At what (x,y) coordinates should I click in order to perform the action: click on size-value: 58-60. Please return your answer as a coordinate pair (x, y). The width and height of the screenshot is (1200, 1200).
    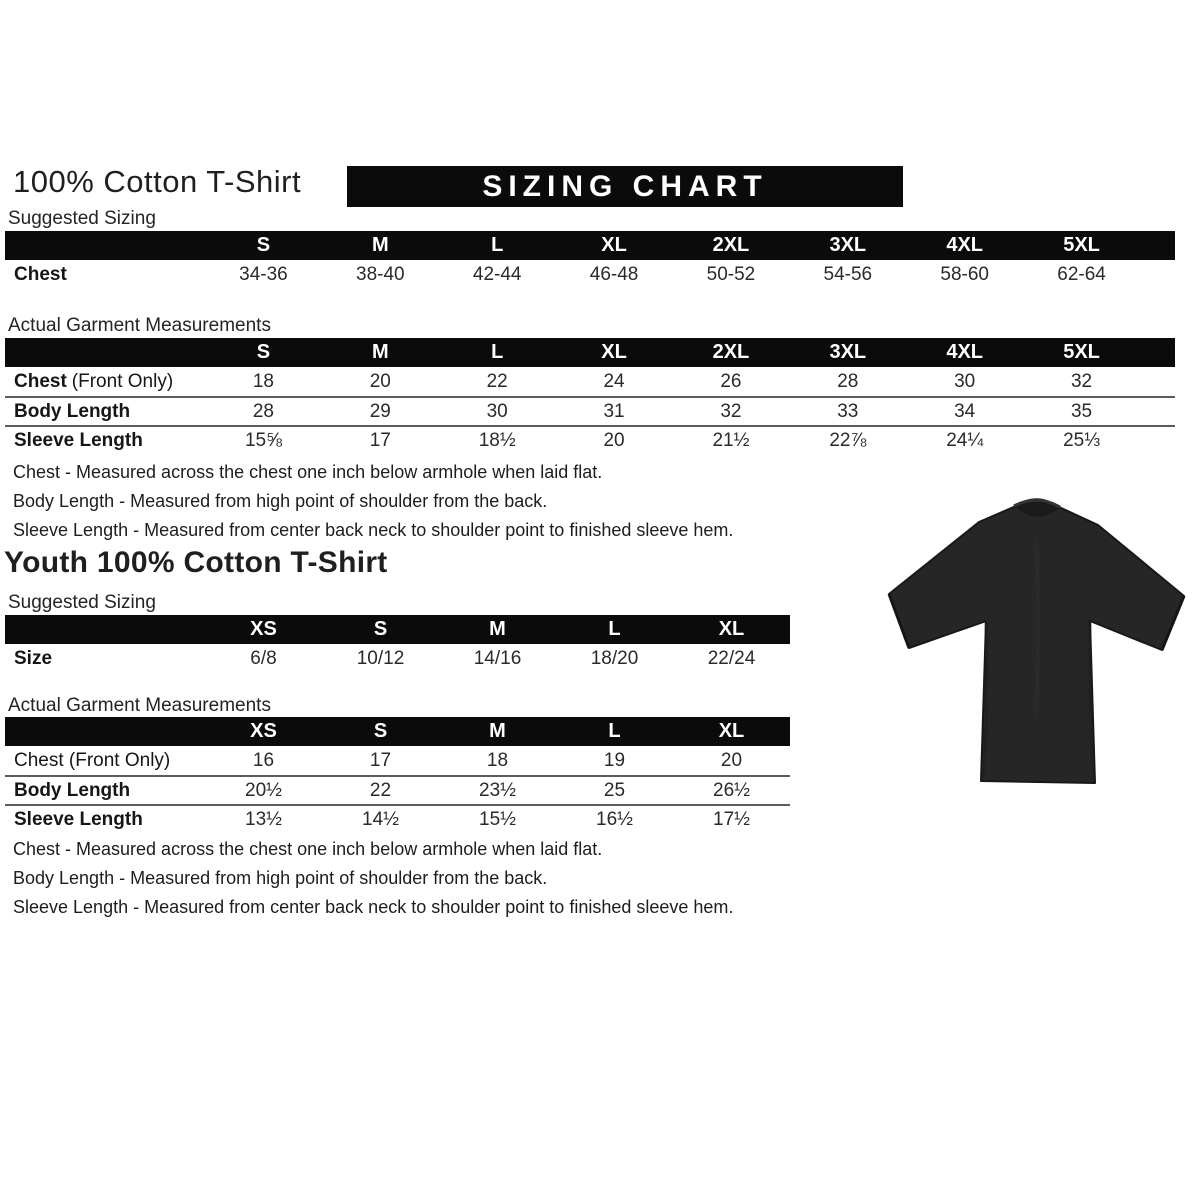
    Looking at the image, I should click on (964, 274).